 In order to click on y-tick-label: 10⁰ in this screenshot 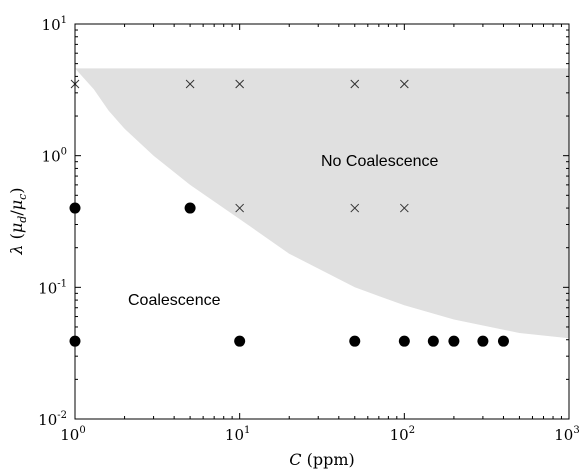, I will do `click(54, 156)`.